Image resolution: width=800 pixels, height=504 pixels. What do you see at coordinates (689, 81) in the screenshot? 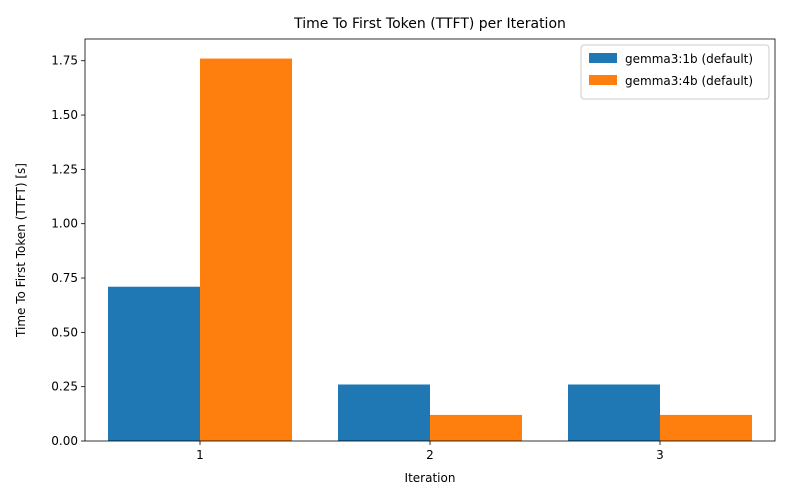
I see `legend-label-series-2: gemma3:4b (default)` at bounding box center [689, 81].